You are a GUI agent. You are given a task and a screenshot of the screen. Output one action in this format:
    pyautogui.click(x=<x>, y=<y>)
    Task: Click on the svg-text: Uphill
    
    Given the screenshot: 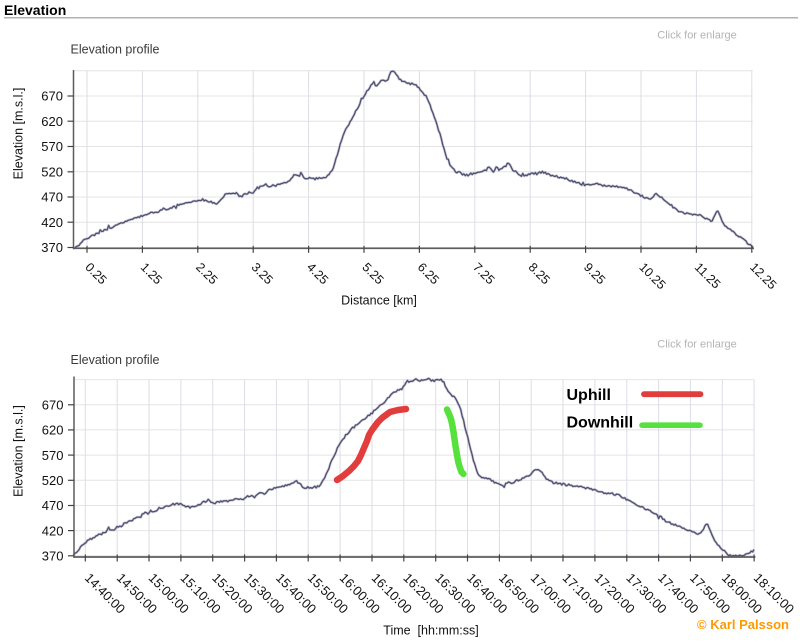 What is the action you would take?
    pyautogui.click(x=589, y=395)
    